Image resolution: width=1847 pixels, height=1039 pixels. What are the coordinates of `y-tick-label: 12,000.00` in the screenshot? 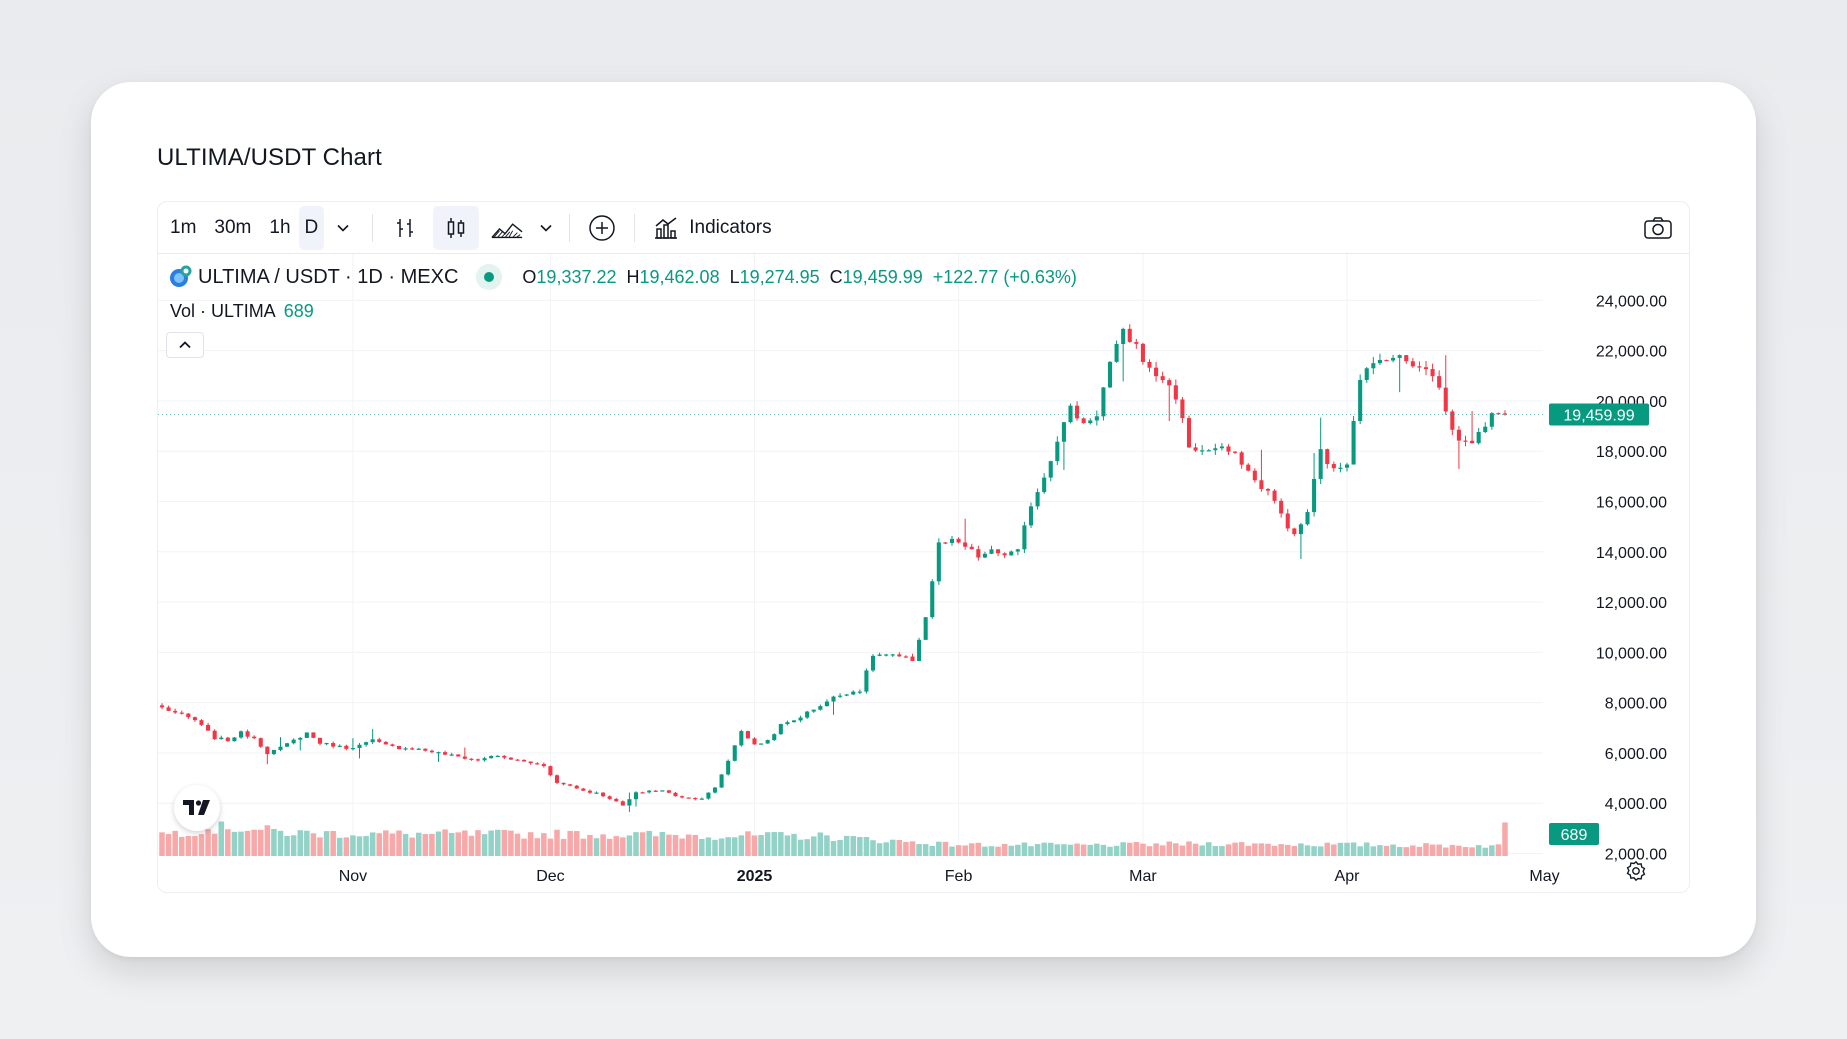 It's located at (1631, 603).